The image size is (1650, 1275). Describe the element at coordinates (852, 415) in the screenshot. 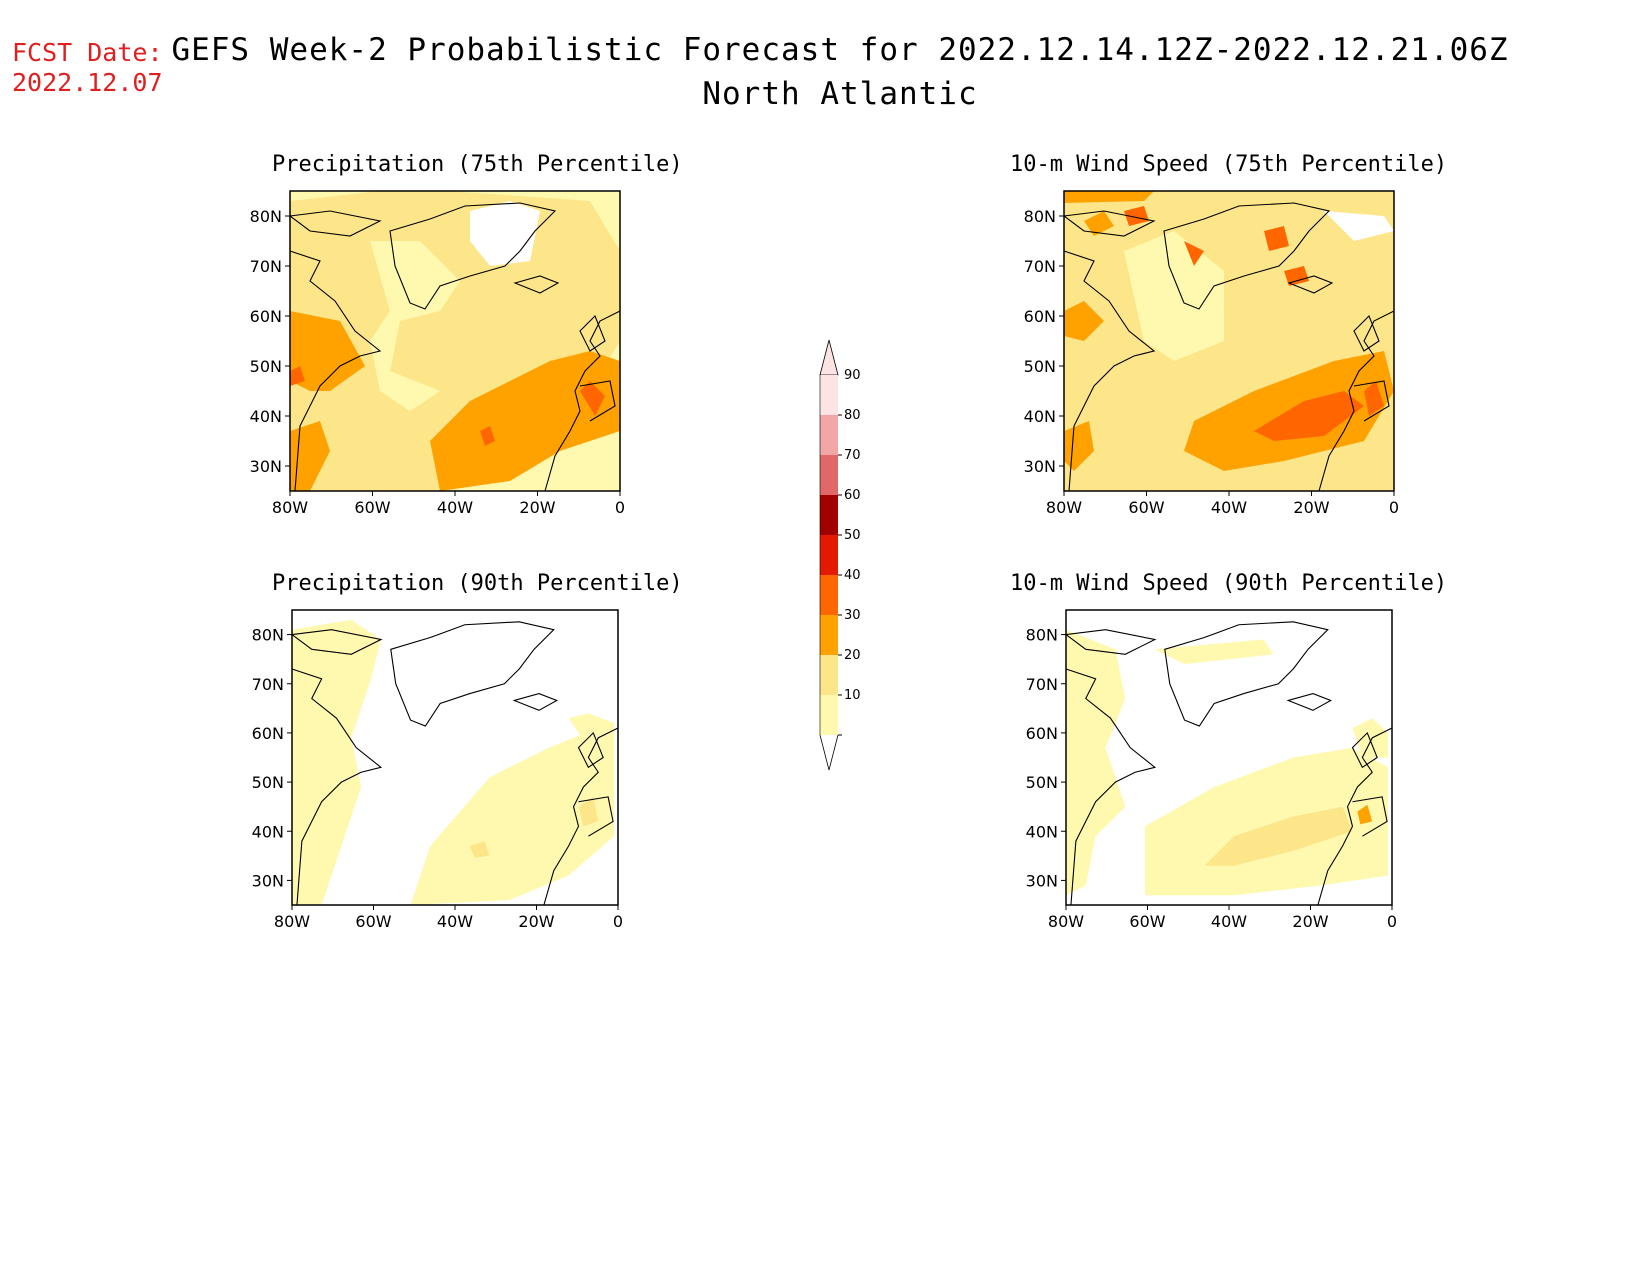

I see `colorbar-label: 80` at that location.